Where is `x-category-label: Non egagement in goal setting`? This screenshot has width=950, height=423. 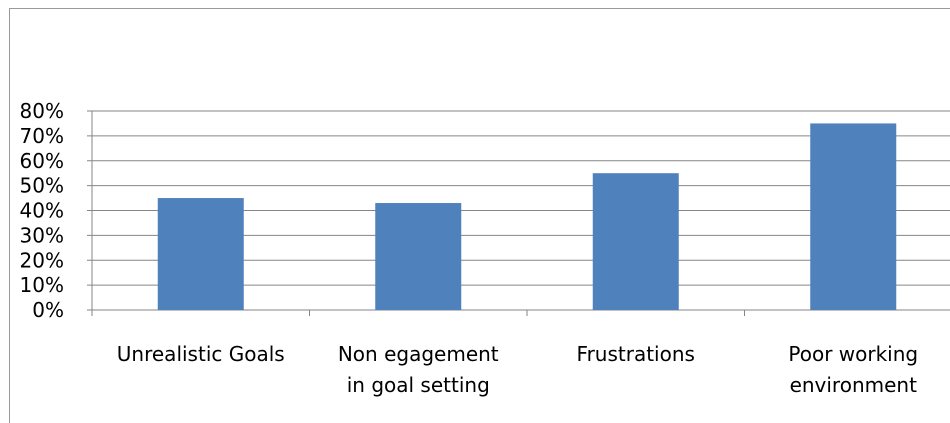 x-category-label: Non egagement in goal setting is located at coordinates (418, 369).